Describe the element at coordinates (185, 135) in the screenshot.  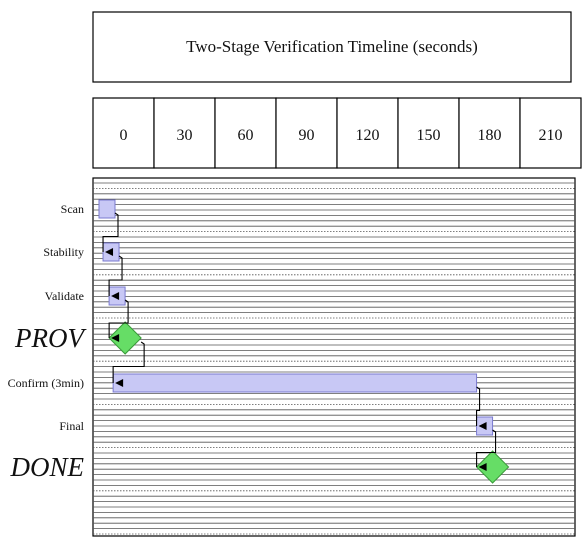
I see `x-tick-label: 30` at that location.